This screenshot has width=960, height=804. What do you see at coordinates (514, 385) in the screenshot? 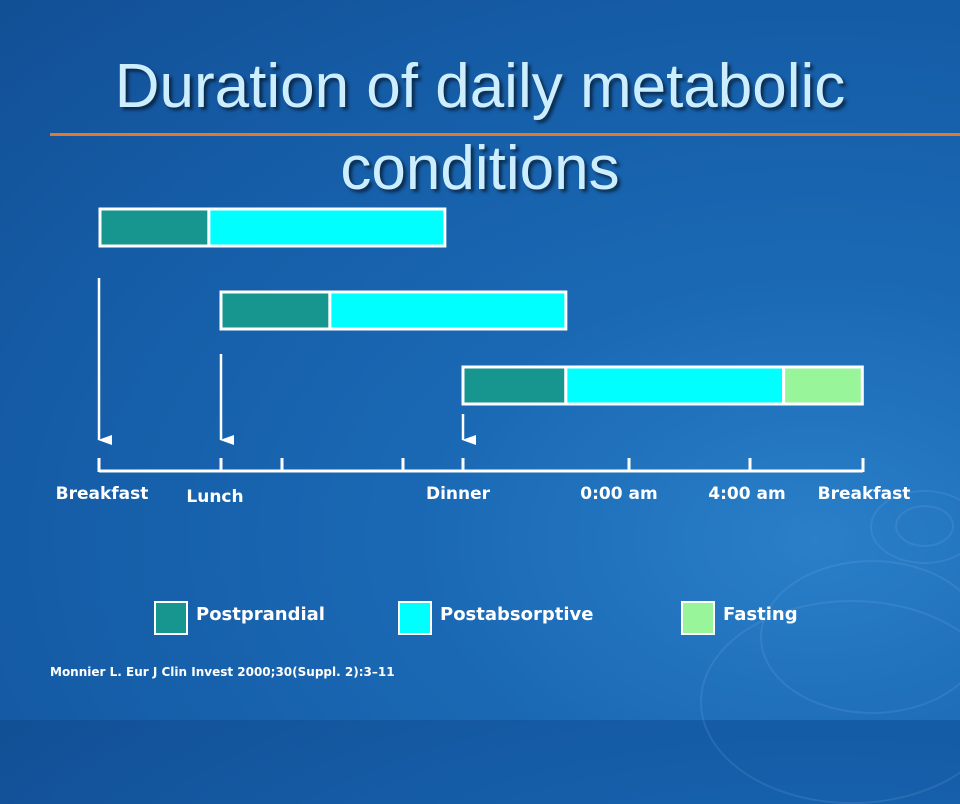
I see `bar-dinner-postprandial` at bounding box center [514, 385].